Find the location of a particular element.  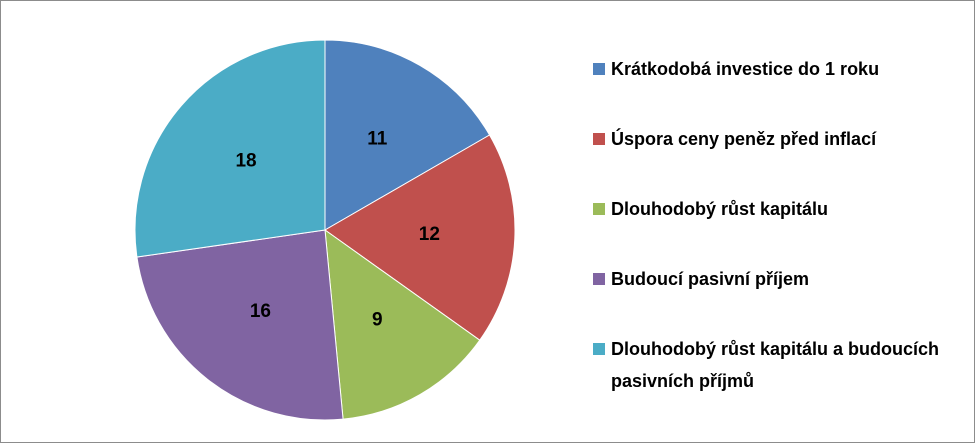

data-label: 12 is located at coordinates (429, 234).